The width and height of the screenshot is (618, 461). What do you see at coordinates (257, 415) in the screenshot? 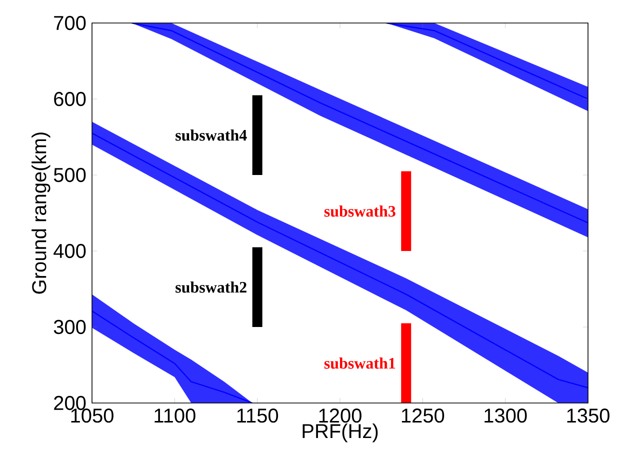
I see `x-tick-label: 1150` at bounding box center [257, 415].